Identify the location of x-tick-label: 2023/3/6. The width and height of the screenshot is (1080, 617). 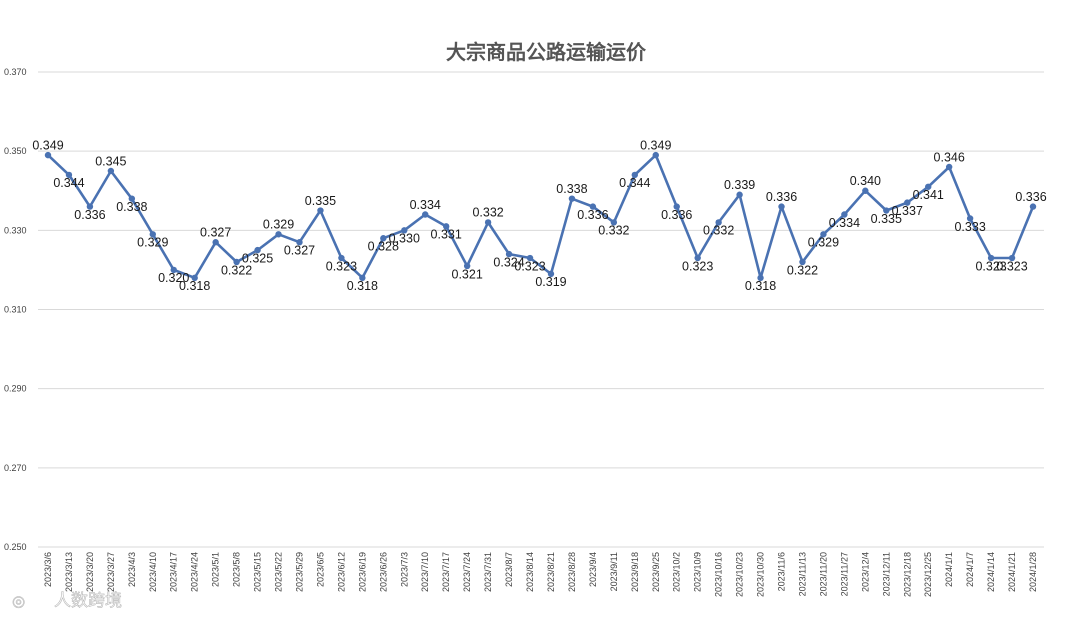
(48, 569).